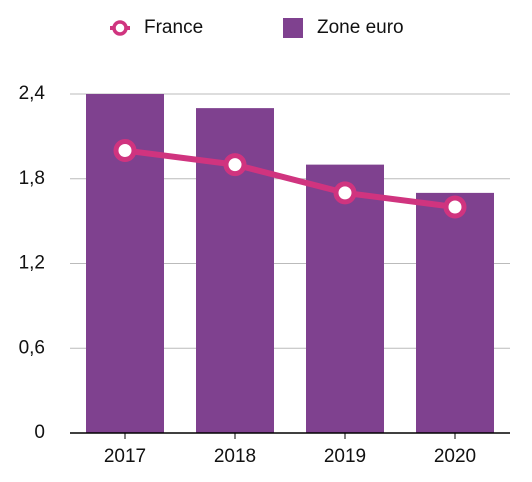  What do you see at coordinates (293, 28) in the screenshot?
I see `legend-swatch` at bounding box center [293, 28].